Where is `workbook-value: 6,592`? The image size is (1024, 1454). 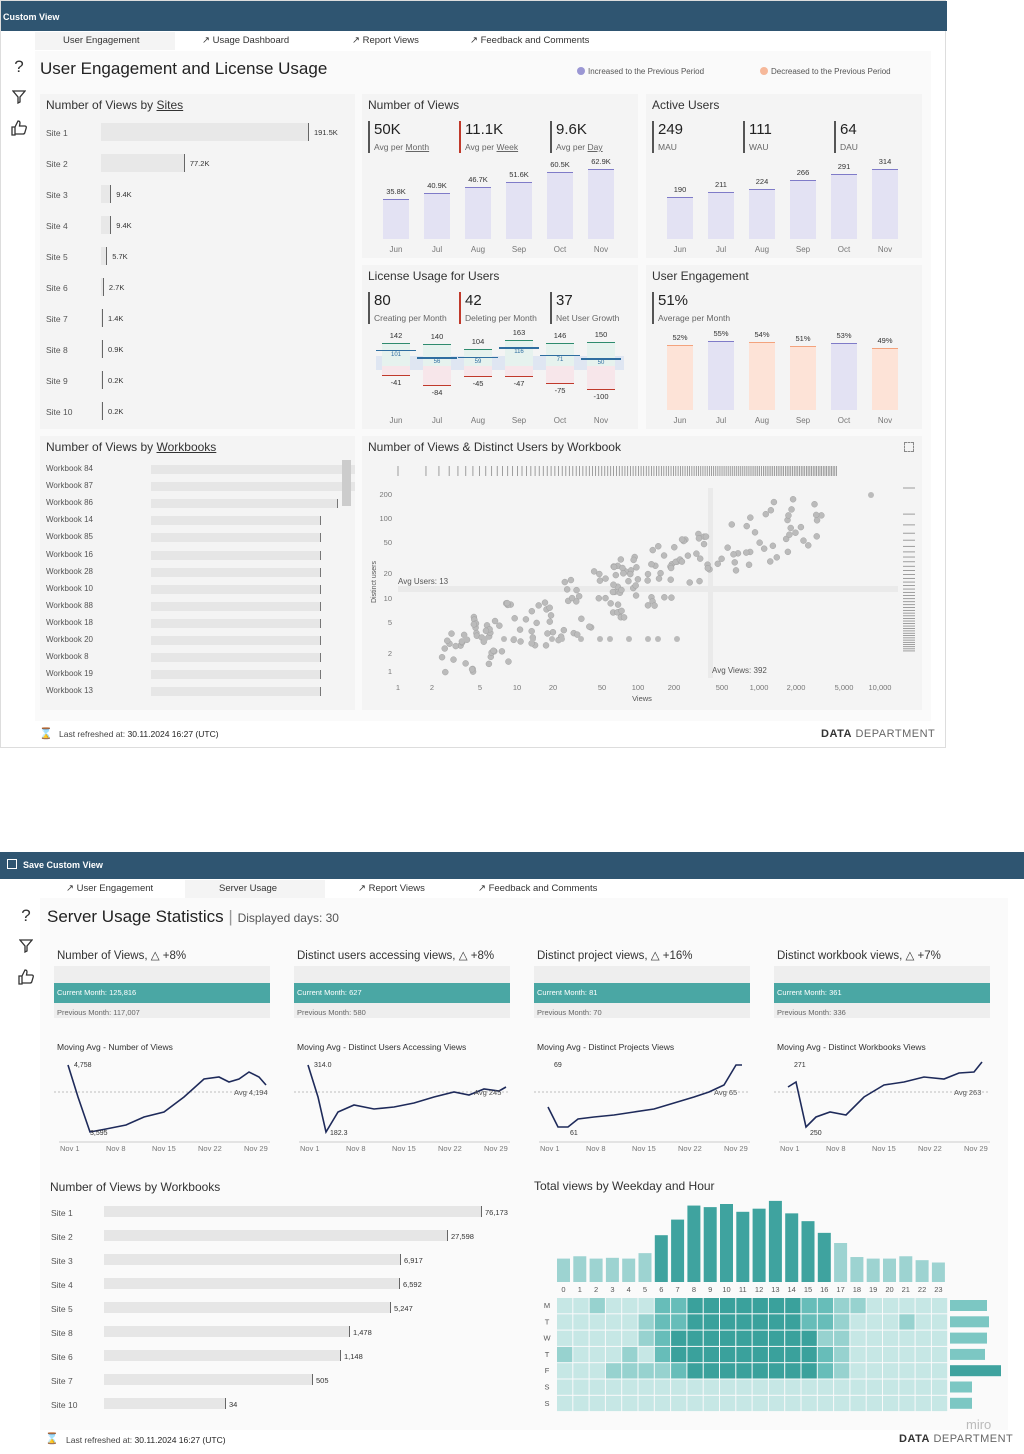
workbook-value: 6,592 is located at coordinates (412, 1284).